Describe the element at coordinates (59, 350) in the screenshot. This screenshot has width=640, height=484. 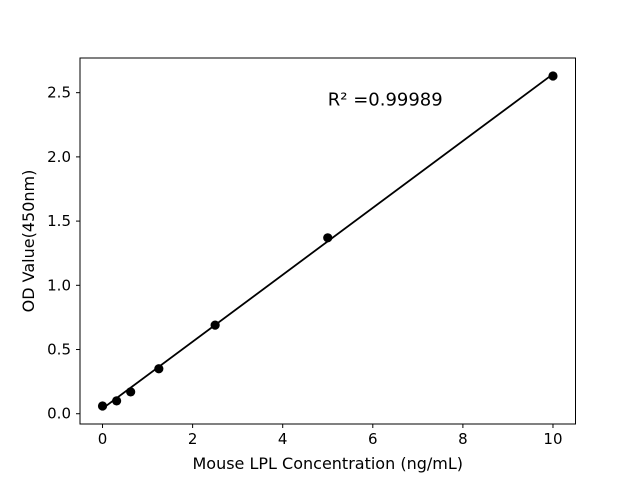
I see `y-tick-label: 0.5` at that location.